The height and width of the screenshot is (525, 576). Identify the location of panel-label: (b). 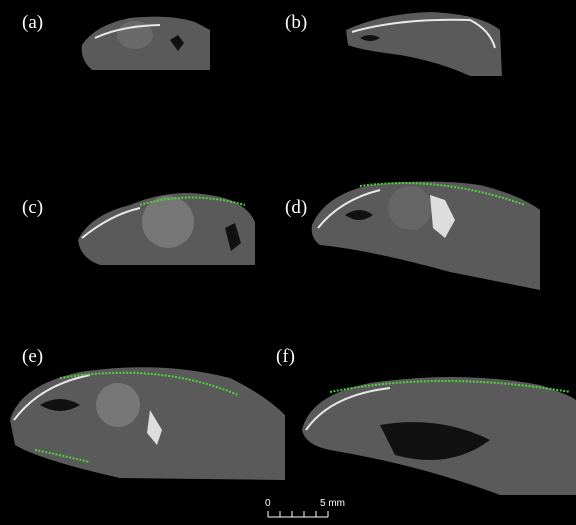
(296, 22).